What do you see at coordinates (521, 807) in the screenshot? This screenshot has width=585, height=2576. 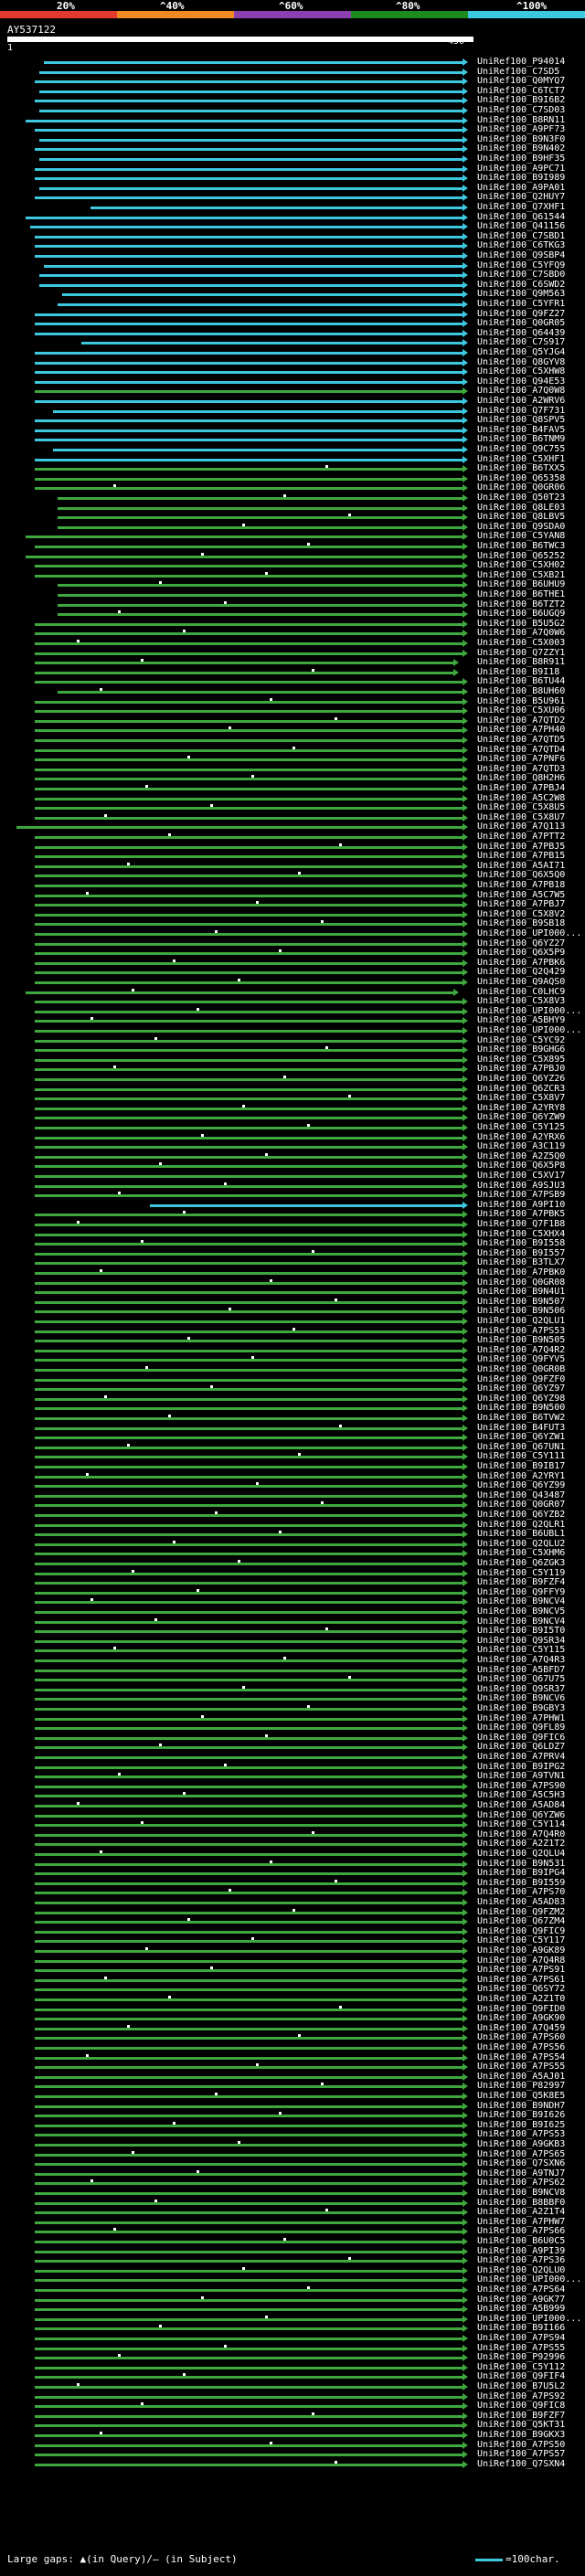 I see `hit-label: UniRef100_C5X8U5` at bounding box center [521, 807].